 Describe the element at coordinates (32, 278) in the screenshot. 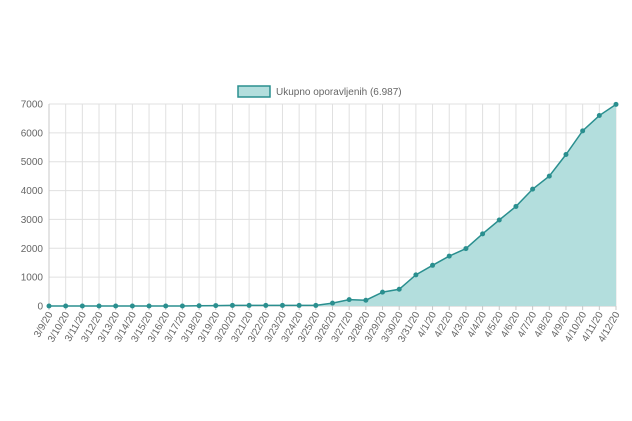

I see `y-tick-label: 1000` at that location.